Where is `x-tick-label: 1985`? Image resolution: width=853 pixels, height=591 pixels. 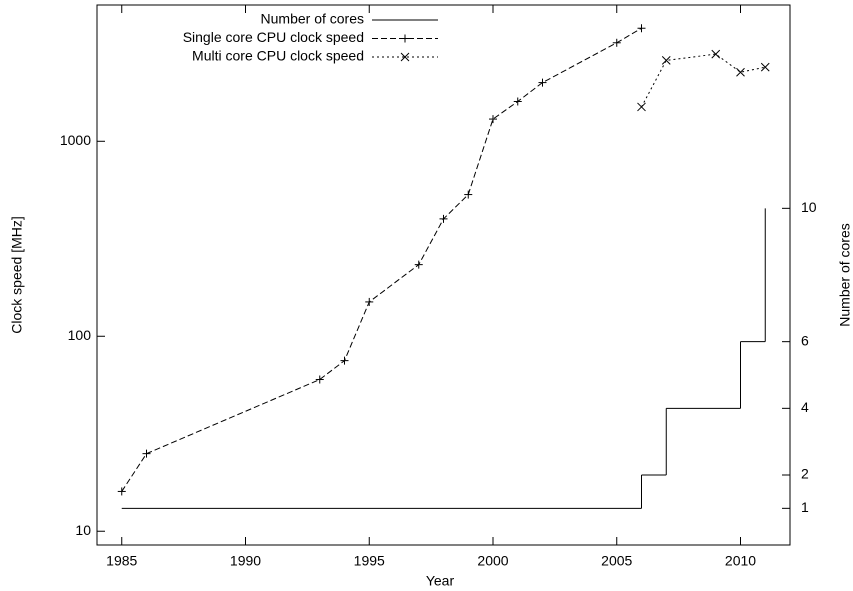 x-tick-label: 1985 is located at coordinates (121, 561).